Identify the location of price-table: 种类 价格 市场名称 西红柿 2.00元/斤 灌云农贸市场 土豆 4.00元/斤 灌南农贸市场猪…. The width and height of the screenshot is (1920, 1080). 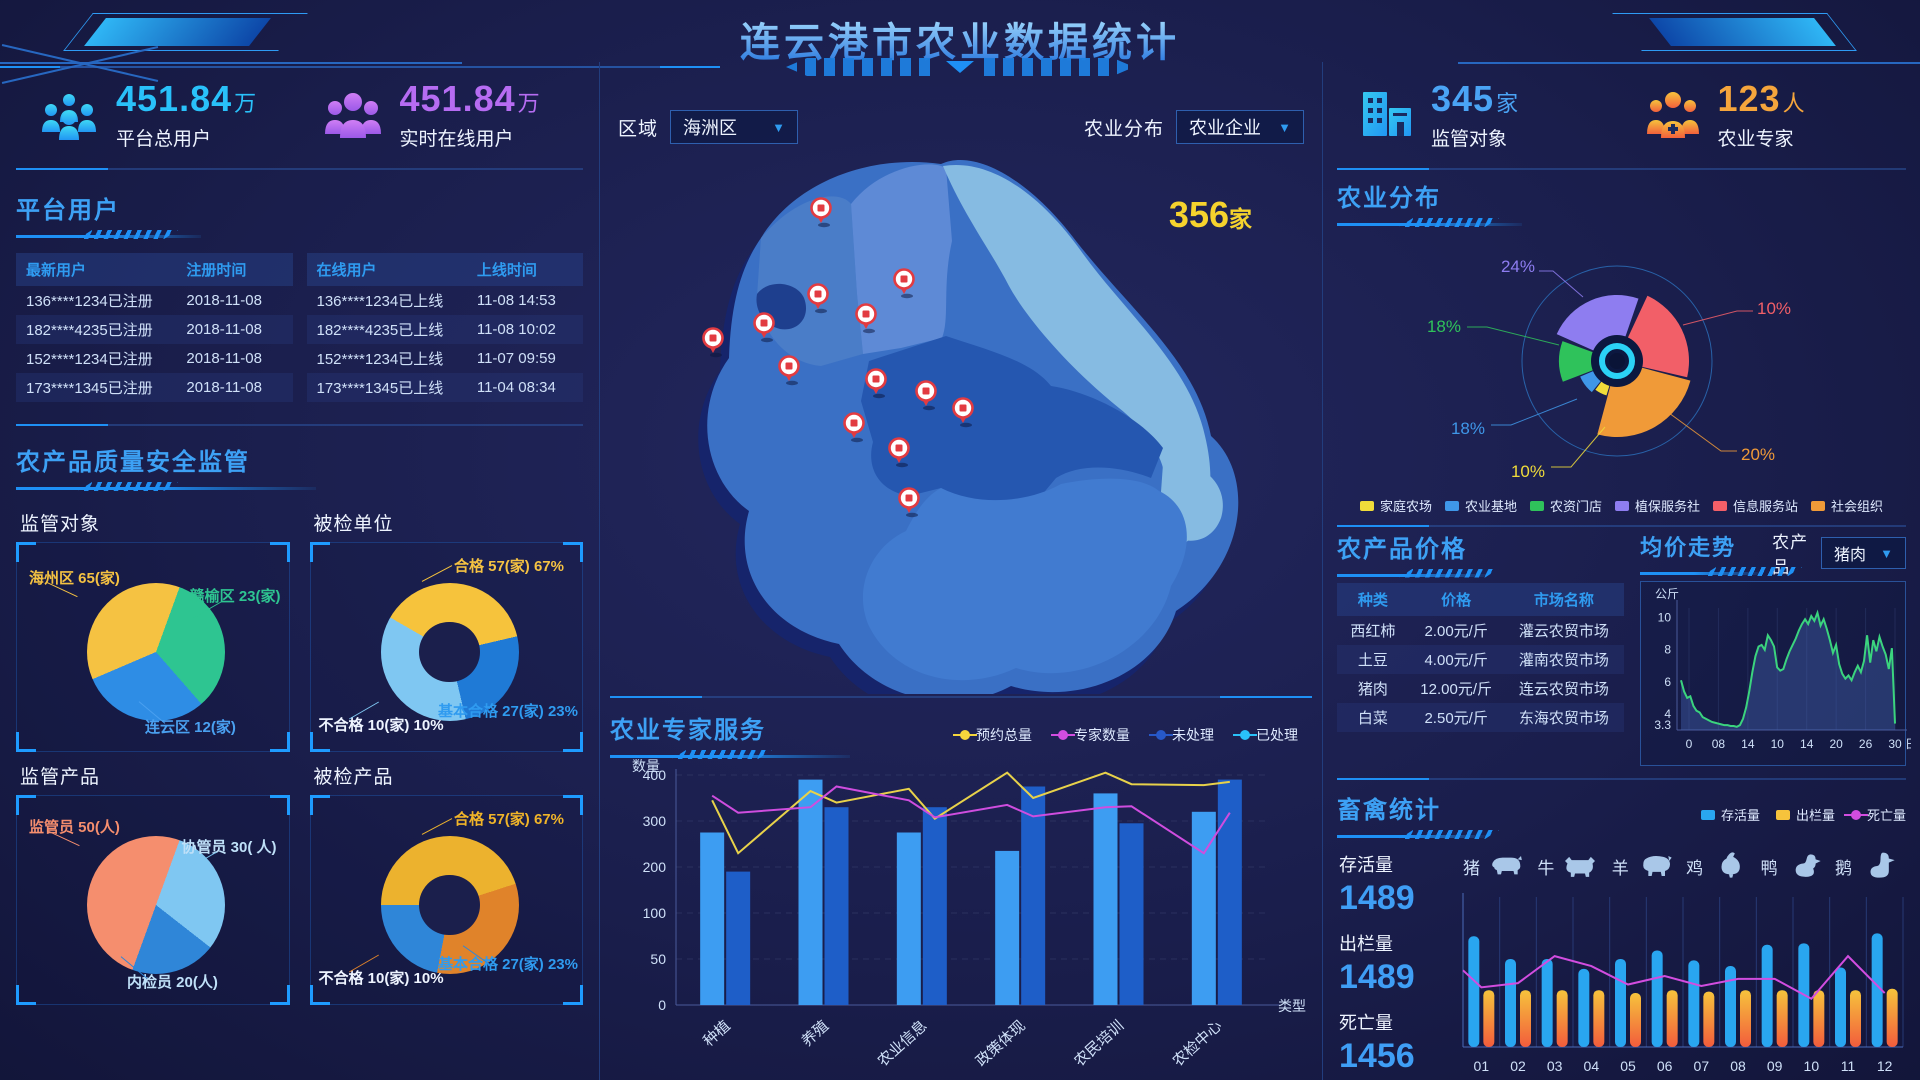
(1481, 657).